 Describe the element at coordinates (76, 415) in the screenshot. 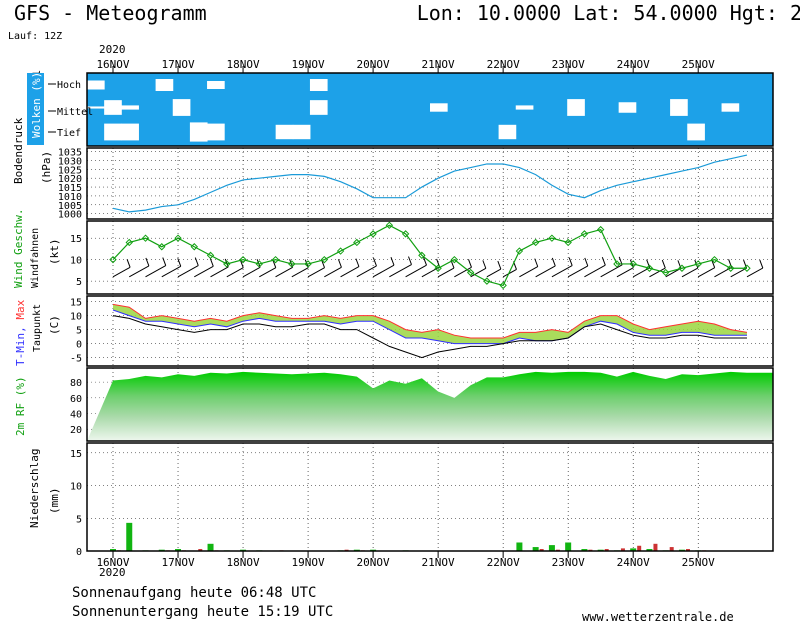

I see `rh-tick-label: 40` at that location.